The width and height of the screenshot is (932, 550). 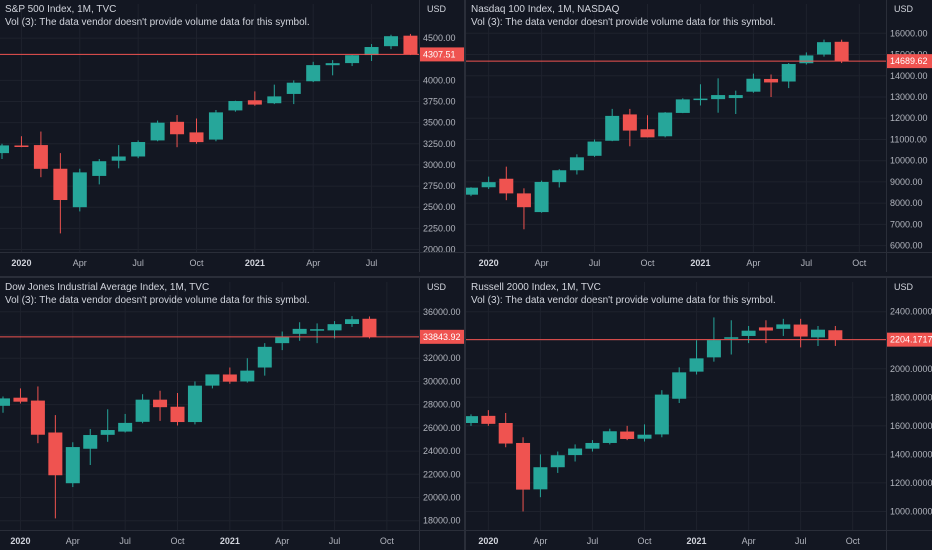 I want to click on y-tick-label: 3500.00, so click(x=439, y=123).